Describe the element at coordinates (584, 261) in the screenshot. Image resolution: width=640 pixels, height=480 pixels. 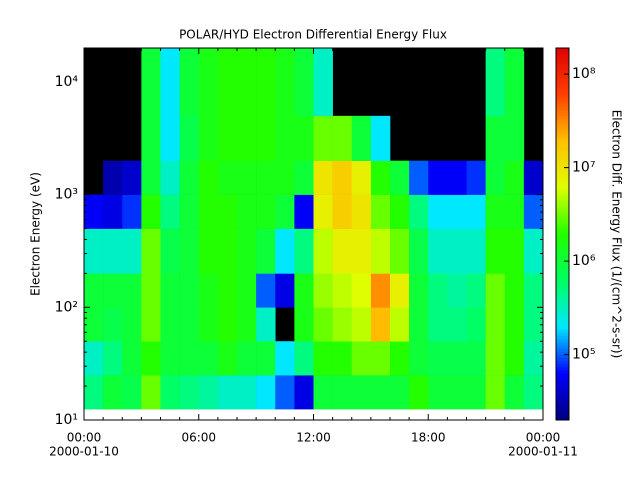
I see `colorbar-tick-label: 10⁶` at that location.